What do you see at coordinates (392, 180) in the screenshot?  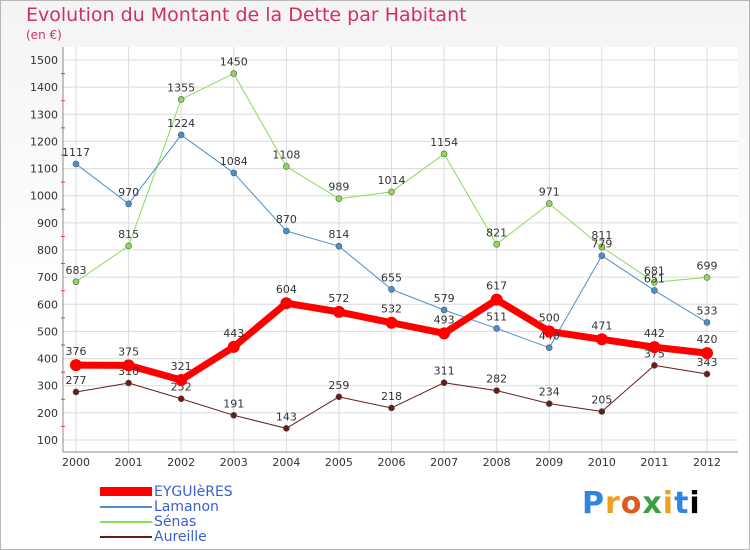 I see `data-label: 1014` at bounding box center [392, 180].